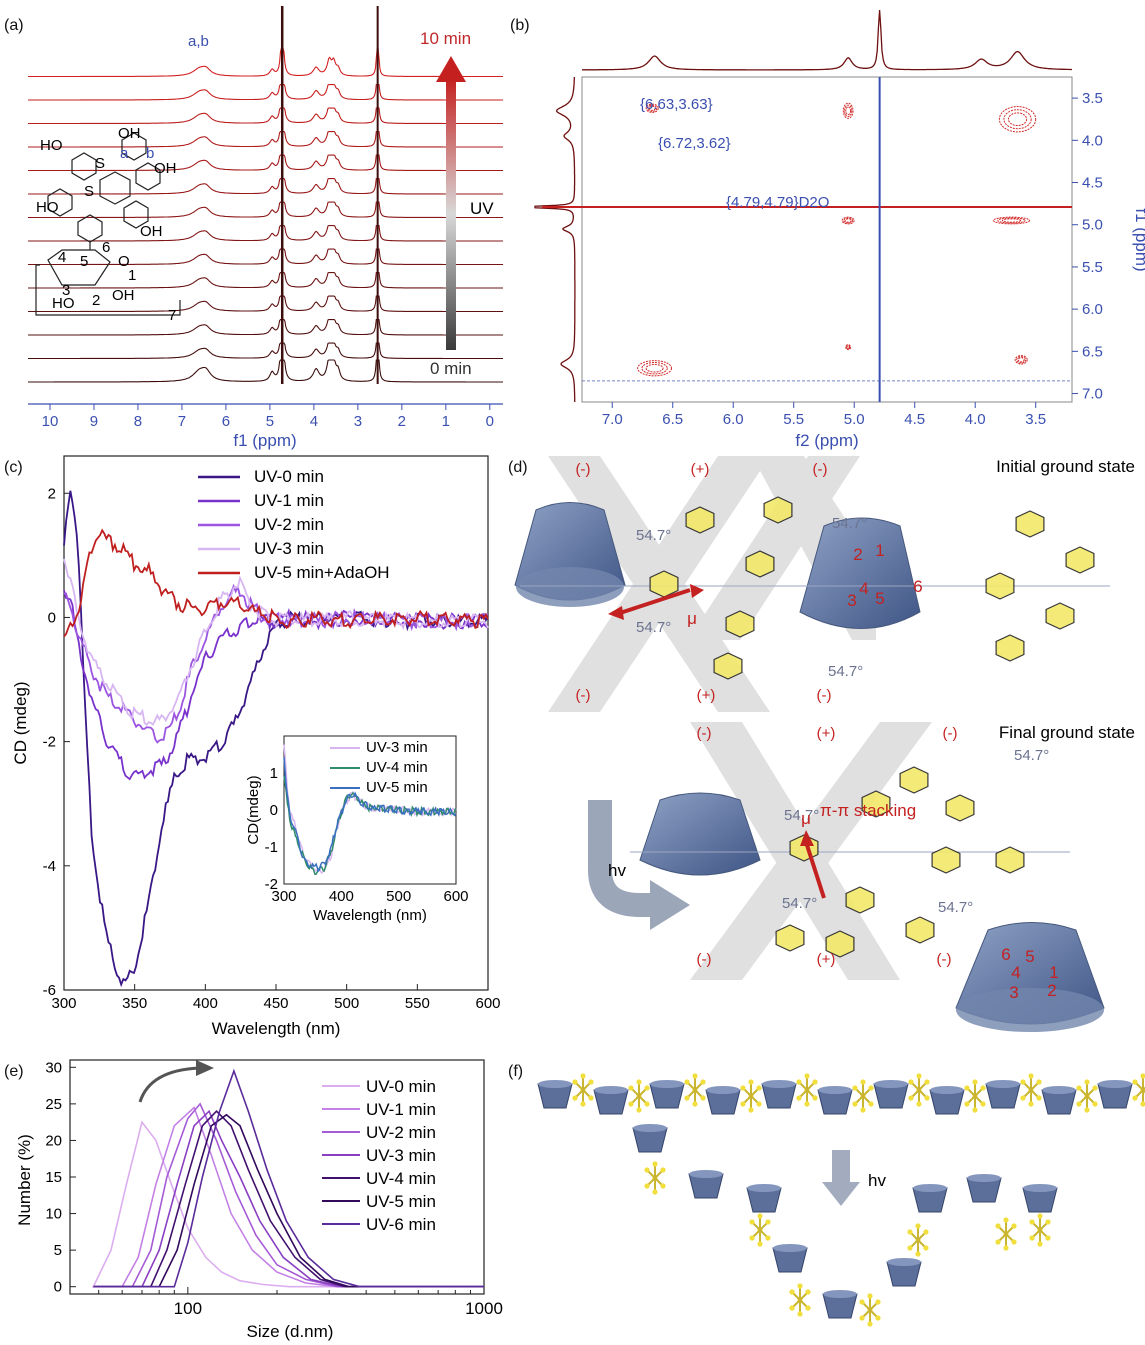  Describe the element at coordinates (759, 1104) in the screenshot. I see `chain-top-azo-3-dot` at that location.